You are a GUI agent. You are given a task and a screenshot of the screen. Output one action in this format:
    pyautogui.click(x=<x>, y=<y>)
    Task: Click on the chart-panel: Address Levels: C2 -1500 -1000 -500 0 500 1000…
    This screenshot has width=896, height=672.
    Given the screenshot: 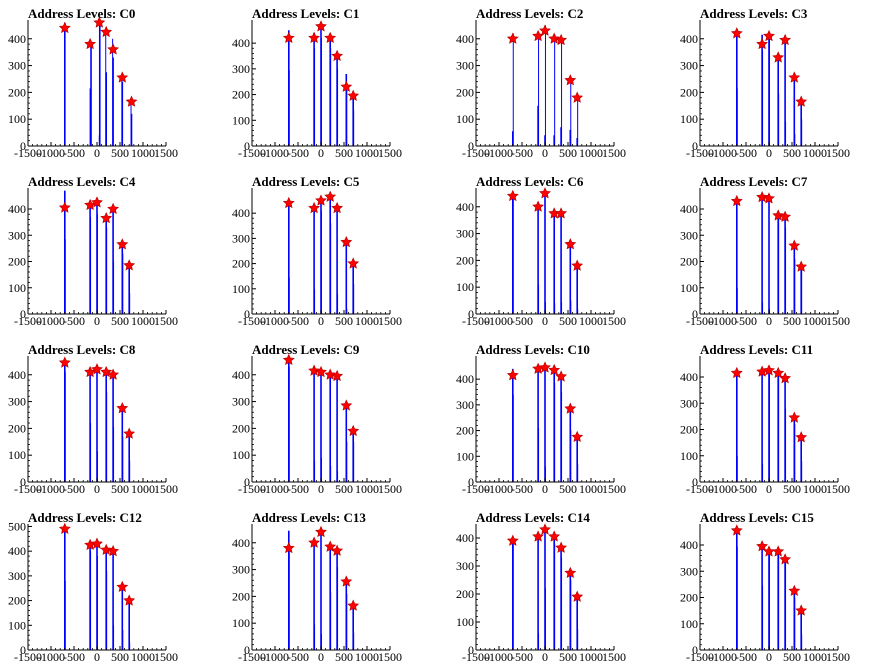 What is the action you would take?
    pyautogui.click(x=560, y=84)
    